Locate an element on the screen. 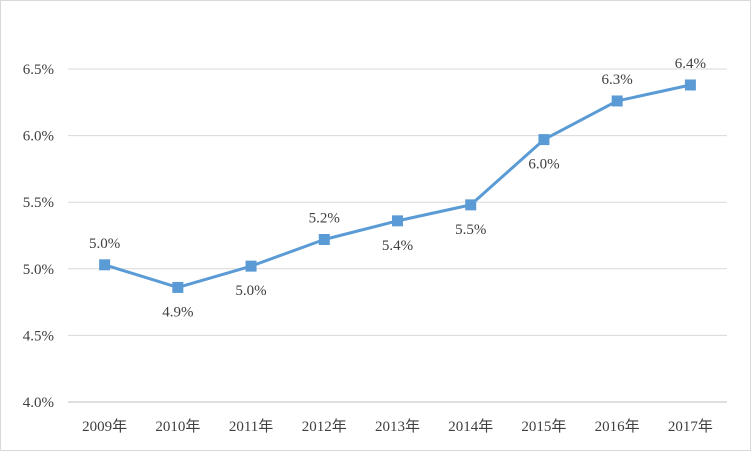  y-tick-label: 4.0% is located at coordinates (38, 403).